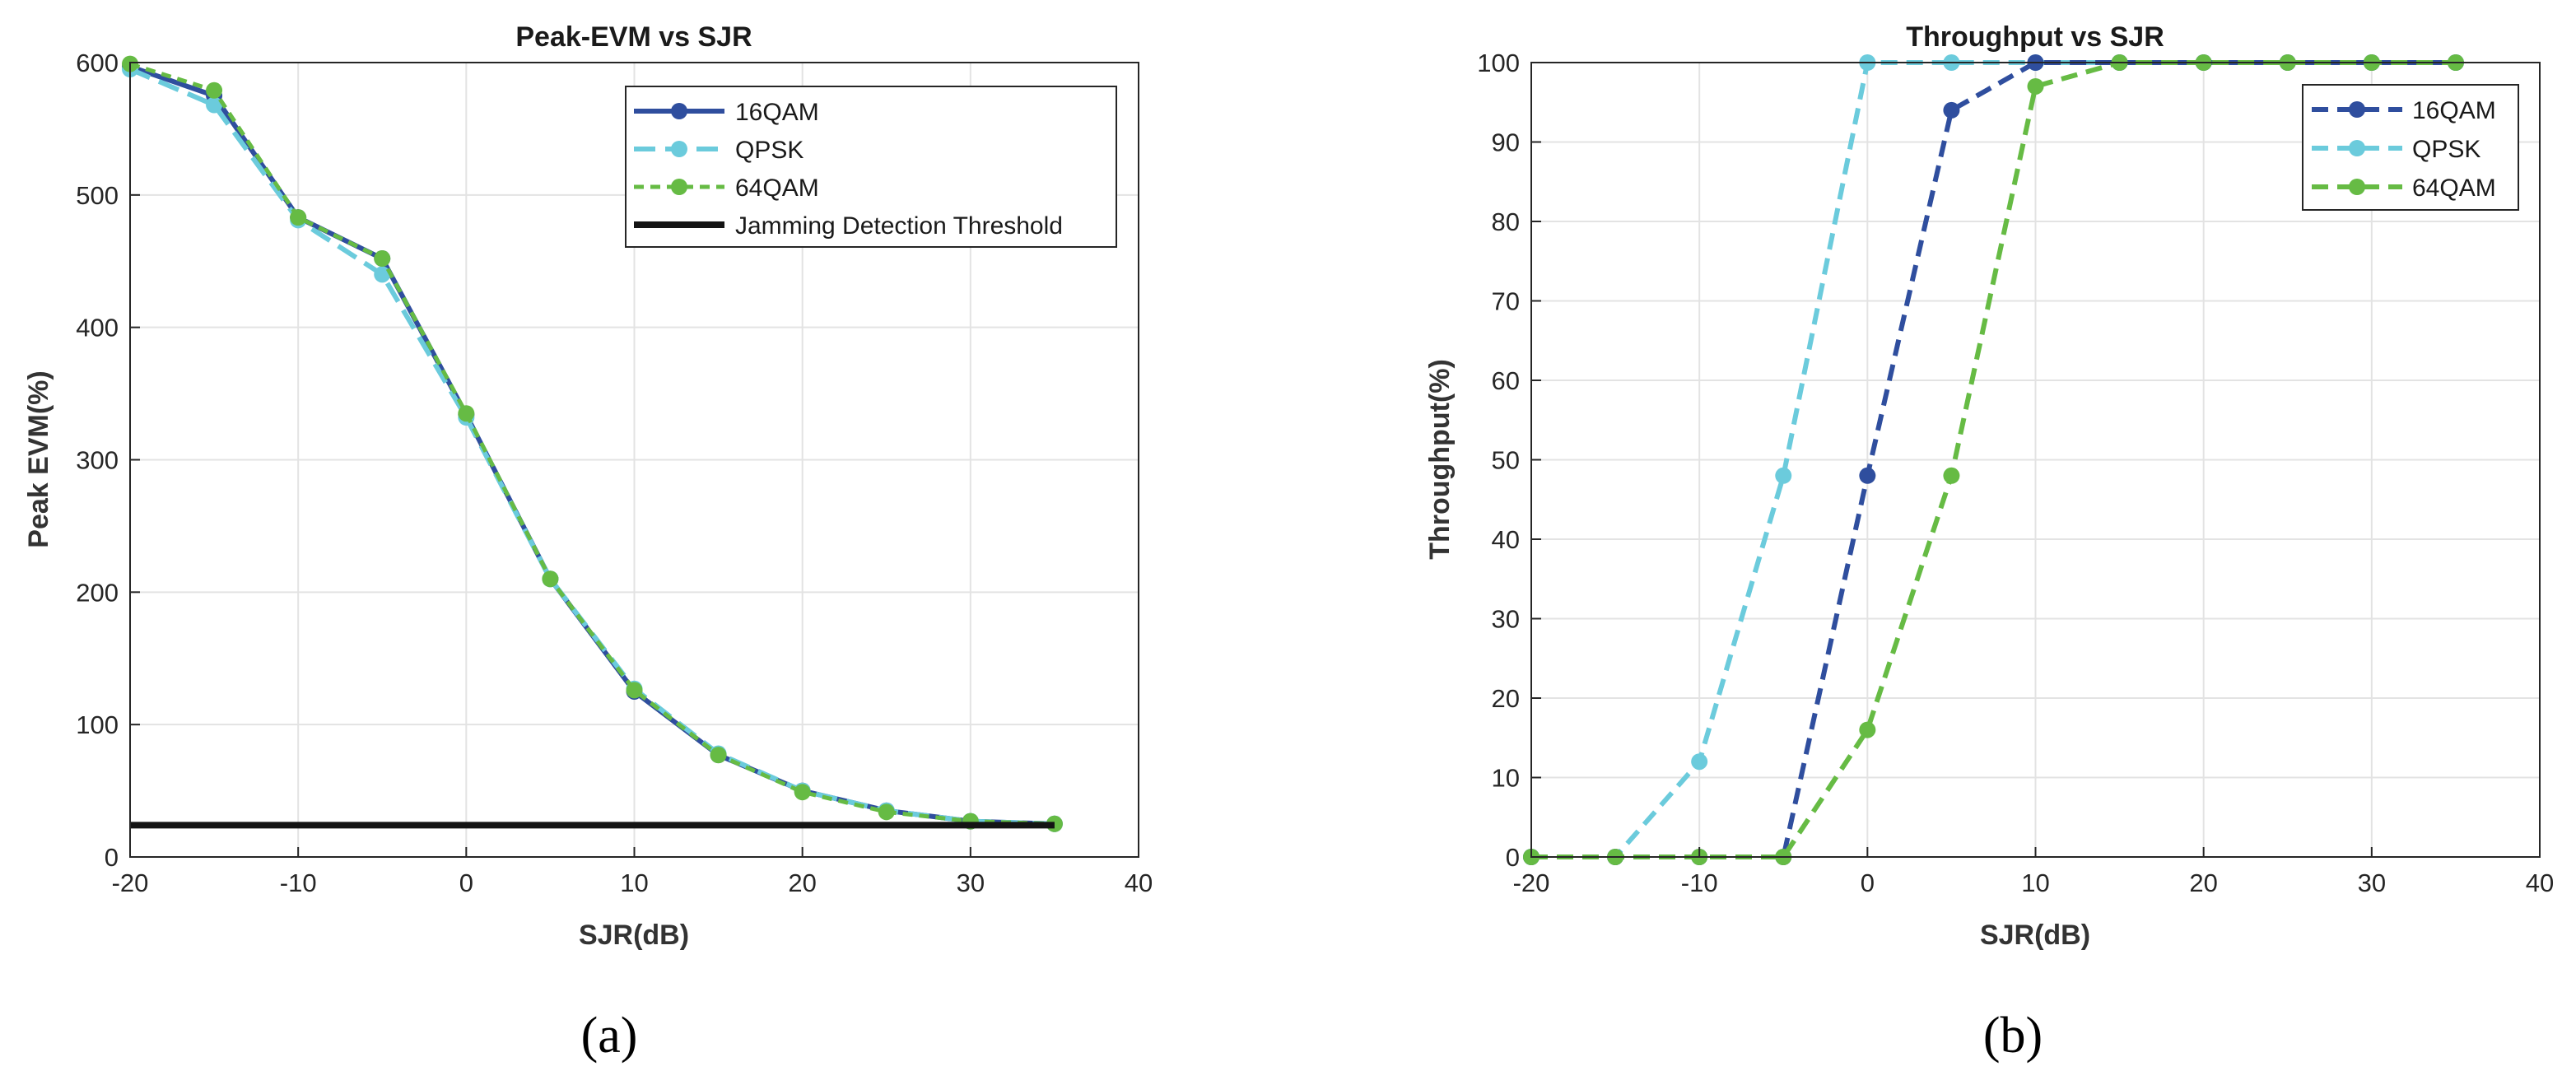  Describe the element at coordinates (1506, 460) in the screenshot. I see `y-tick-label: 50` at that location.